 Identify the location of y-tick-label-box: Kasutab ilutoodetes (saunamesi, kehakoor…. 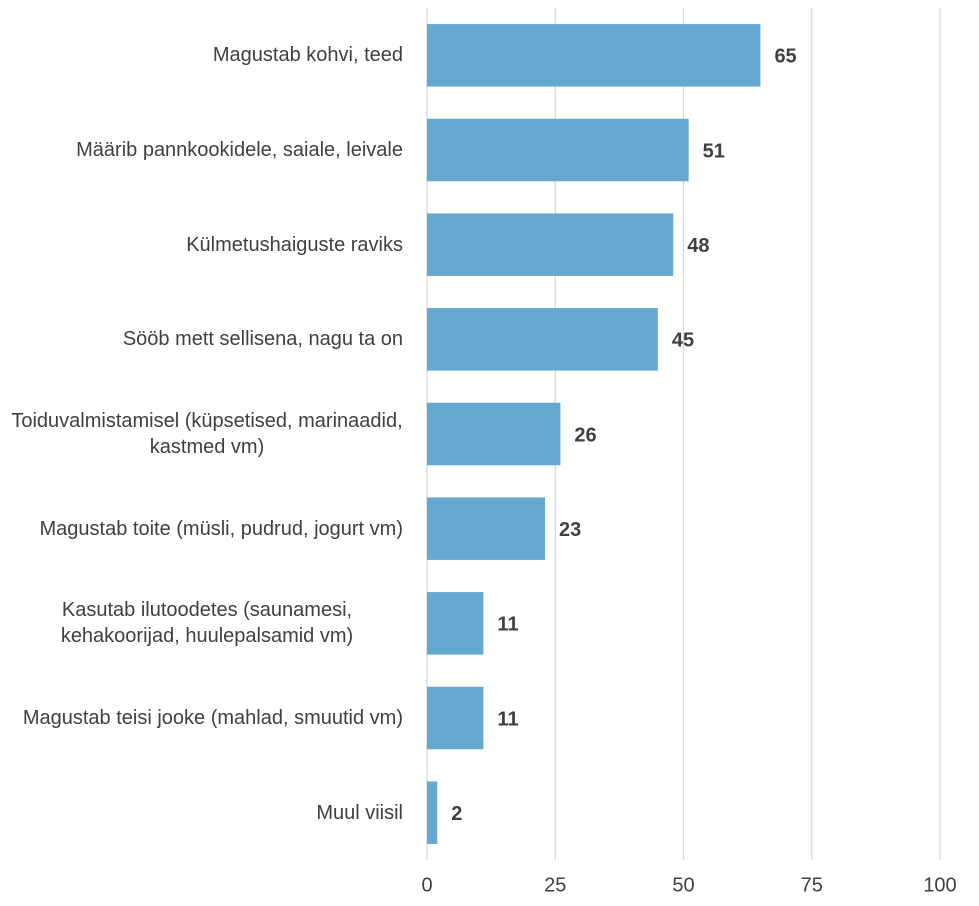
(201, 623).